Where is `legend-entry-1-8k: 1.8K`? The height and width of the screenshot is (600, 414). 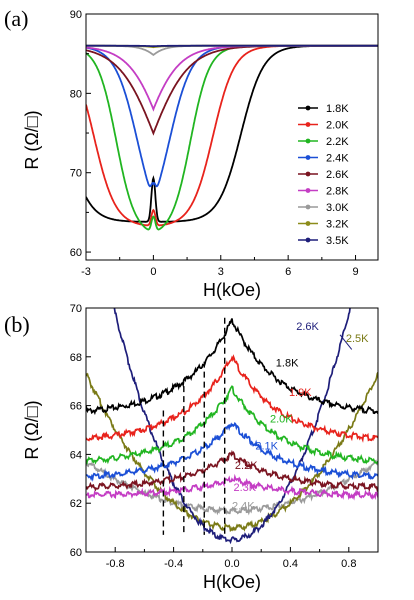 legend-entry-1-8k: 1.8K is located at coordinates (323, 109).